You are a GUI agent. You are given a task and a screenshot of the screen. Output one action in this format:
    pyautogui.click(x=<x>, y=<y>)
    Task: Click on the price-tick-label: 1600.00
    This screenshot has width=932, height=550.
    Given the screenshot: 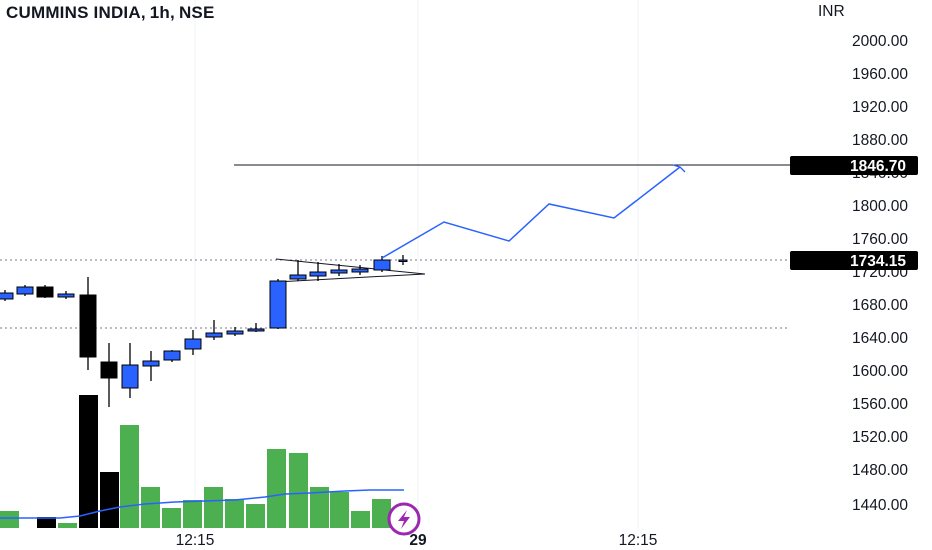 What is the action you would take?
    pyautogui.click(x=880, y=371)
    